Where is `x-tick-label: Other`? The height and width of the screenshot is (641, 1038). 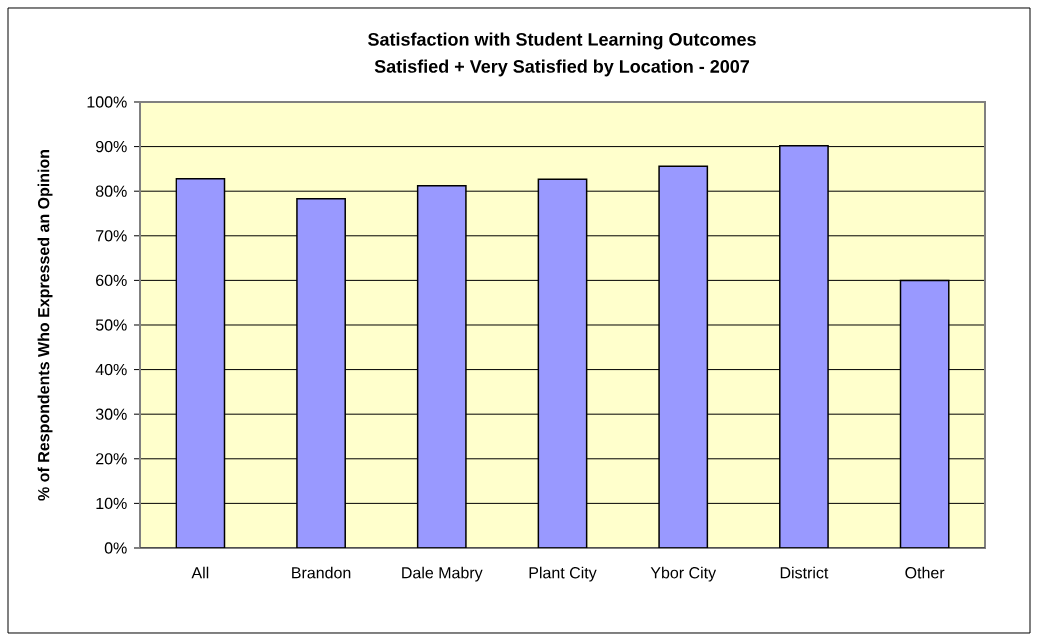
x-tick-label: Other is located at coordinates (925, 572).